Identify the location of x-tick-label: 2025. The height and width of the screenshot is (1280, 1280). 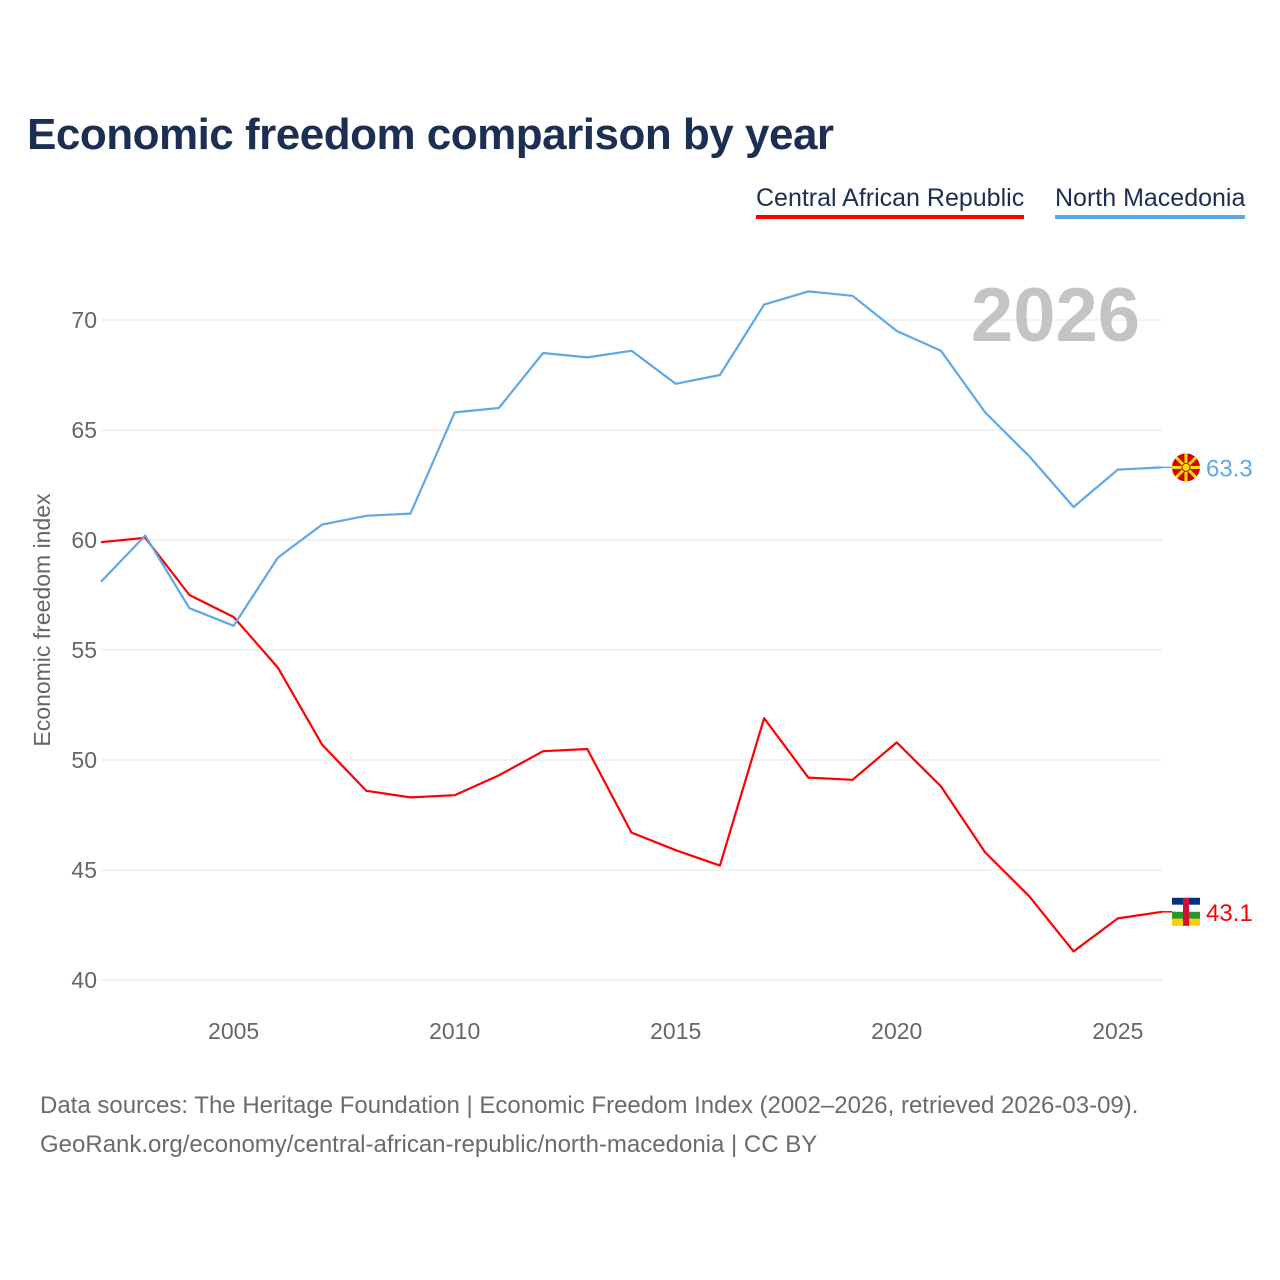
(1117, 1031).